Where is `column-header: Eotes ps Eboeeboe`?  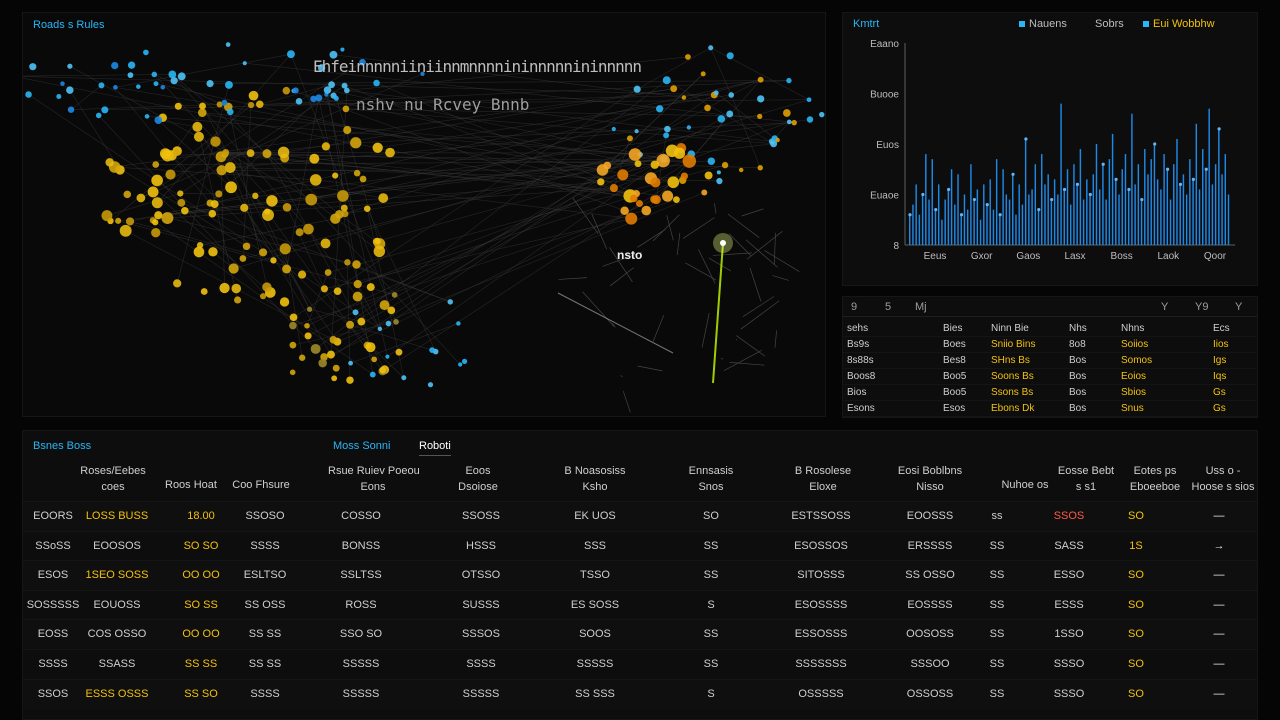 column-header: Eotes ps Eboeeboe is located at coordinates (1155, 479).